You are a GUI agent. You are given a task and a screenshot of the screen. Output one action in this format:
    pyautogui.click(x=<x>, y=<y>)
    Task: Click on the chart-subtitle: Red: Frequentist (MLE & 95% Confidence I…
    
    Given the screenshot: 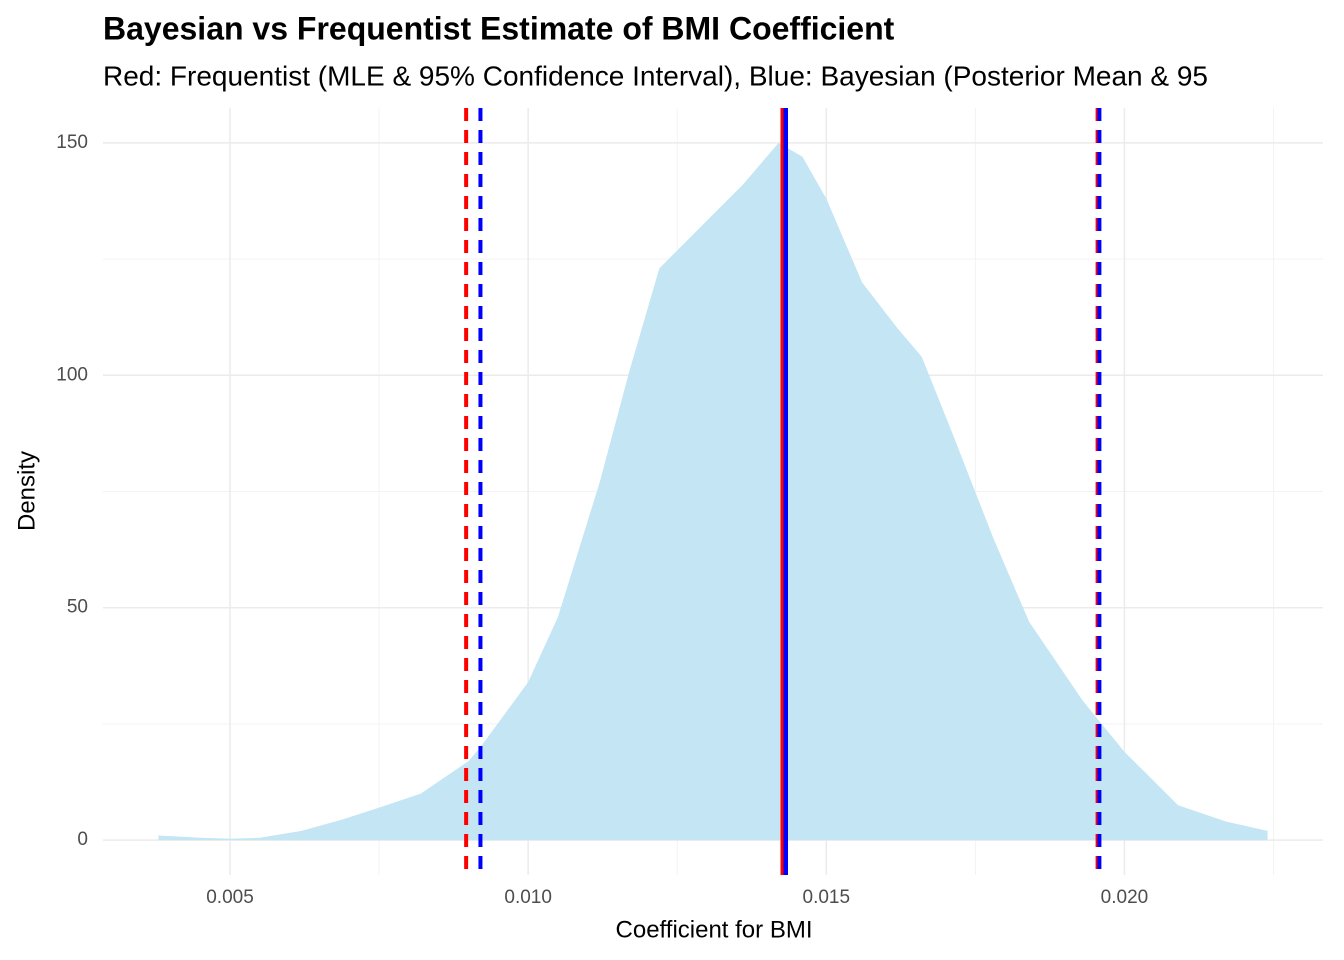 What is the action you would take?
    pyautogui.click(x=655, y=75)
    